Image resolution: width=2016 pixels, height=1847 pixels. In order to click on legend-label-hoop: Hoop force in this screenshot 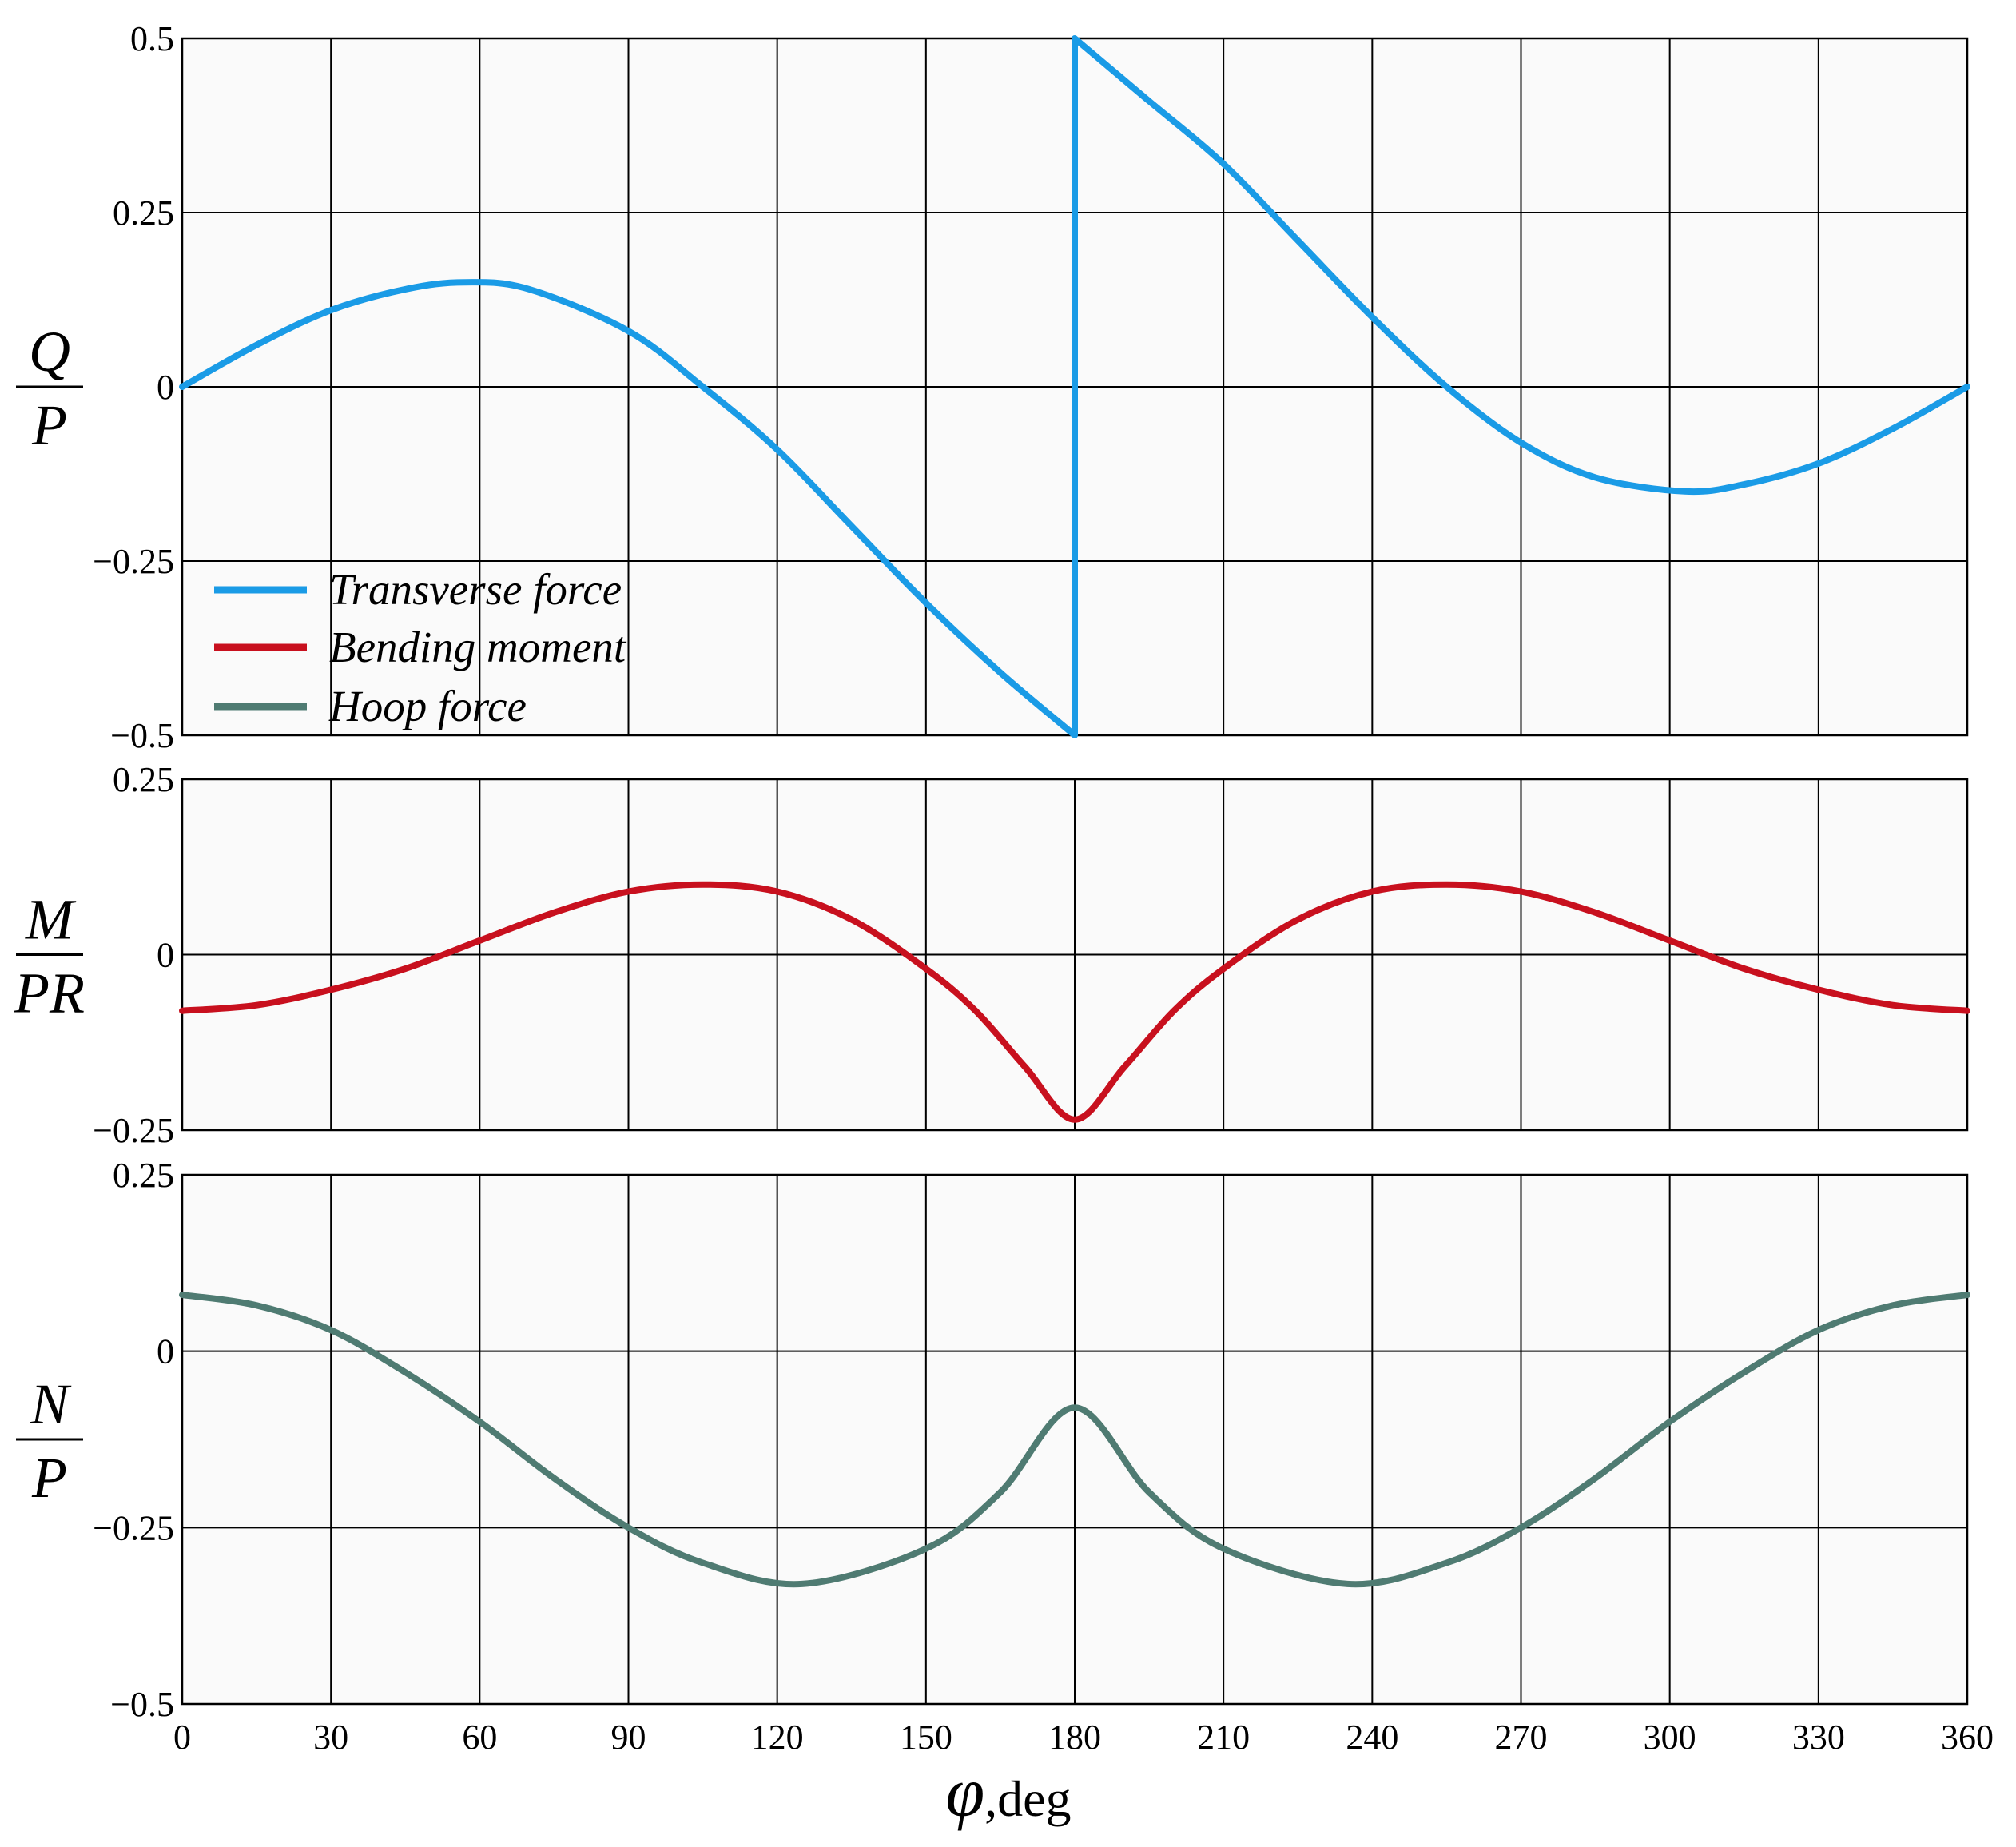, I will do `click(428, 706)`.